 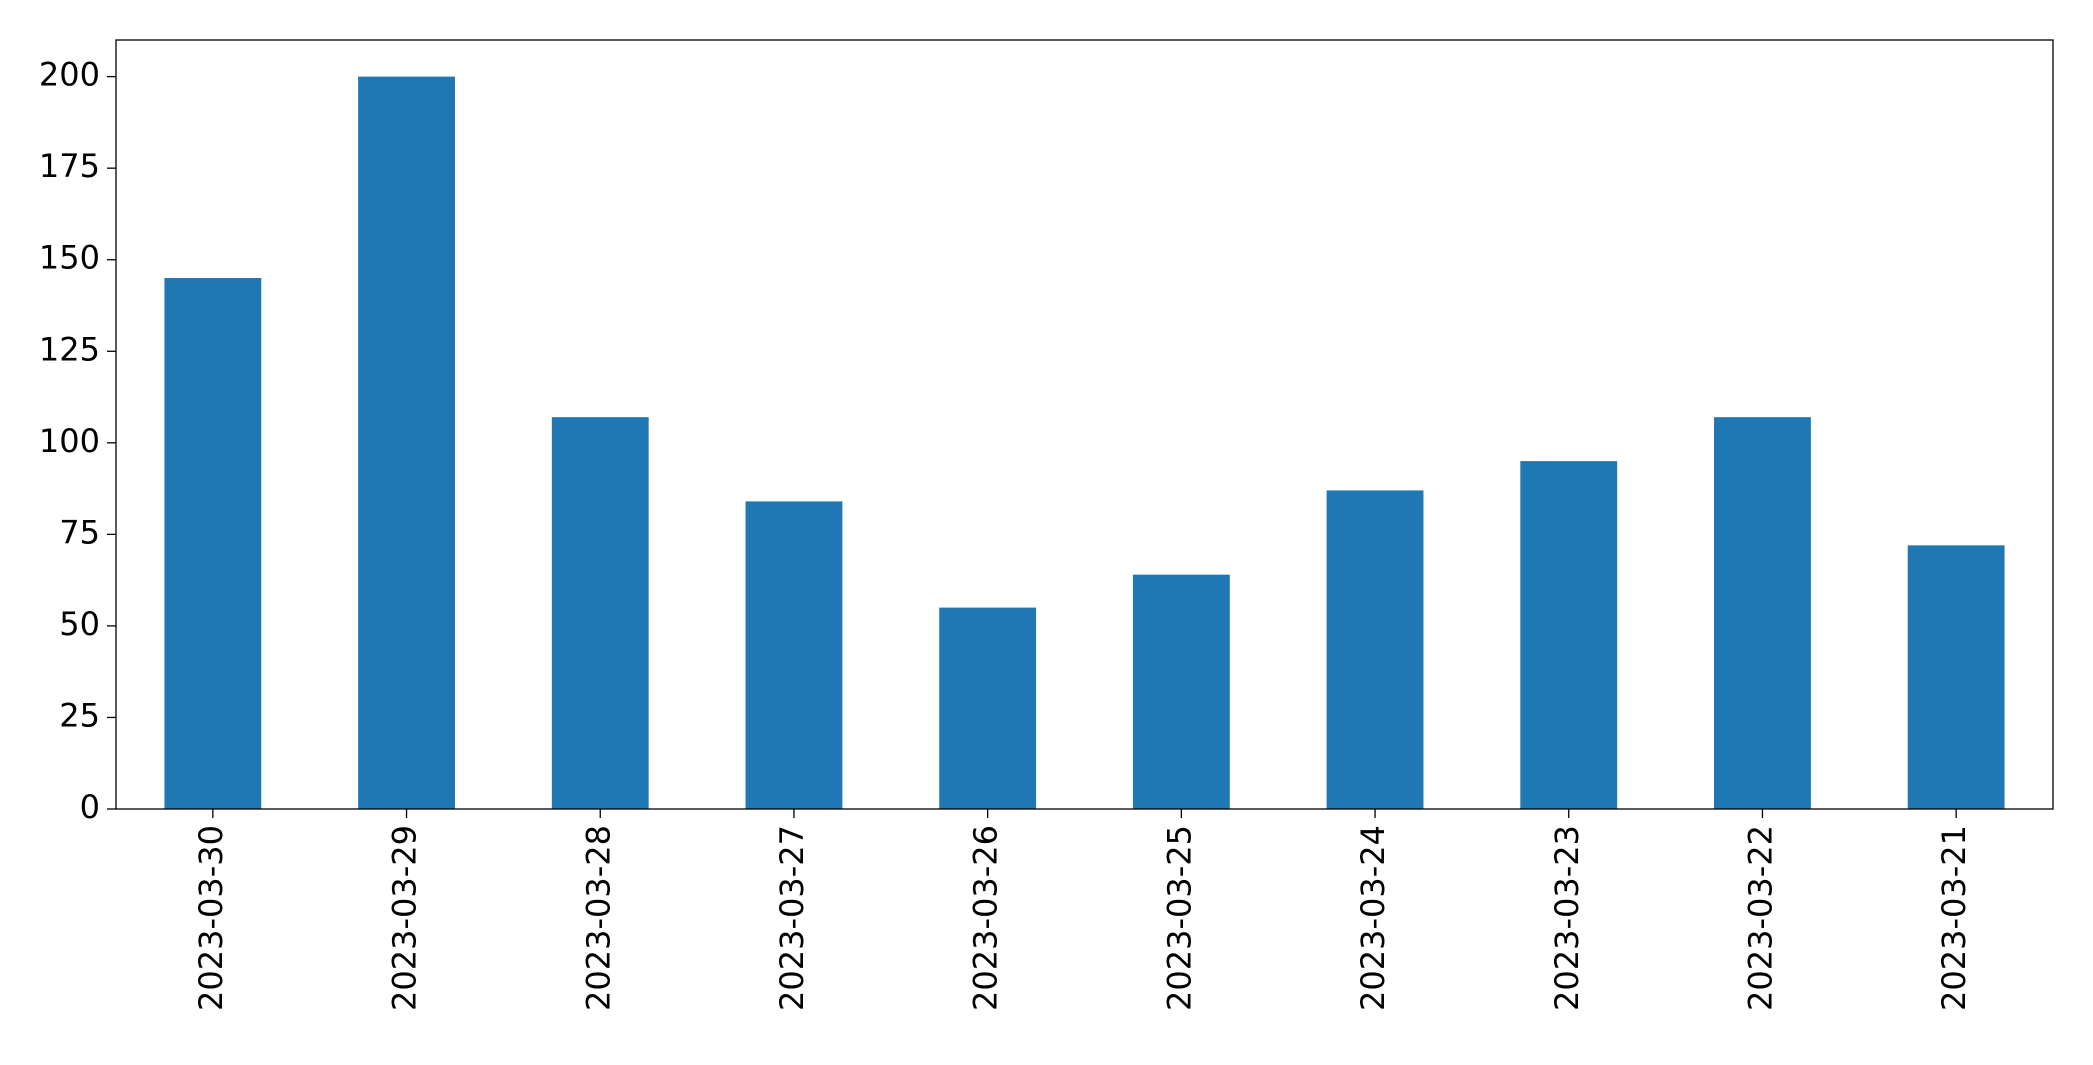 What do you see at coordinates (792, 918) in the screenshot?
I see `x-tick-label: 2023-03-27` at bounding box center [792, 918].